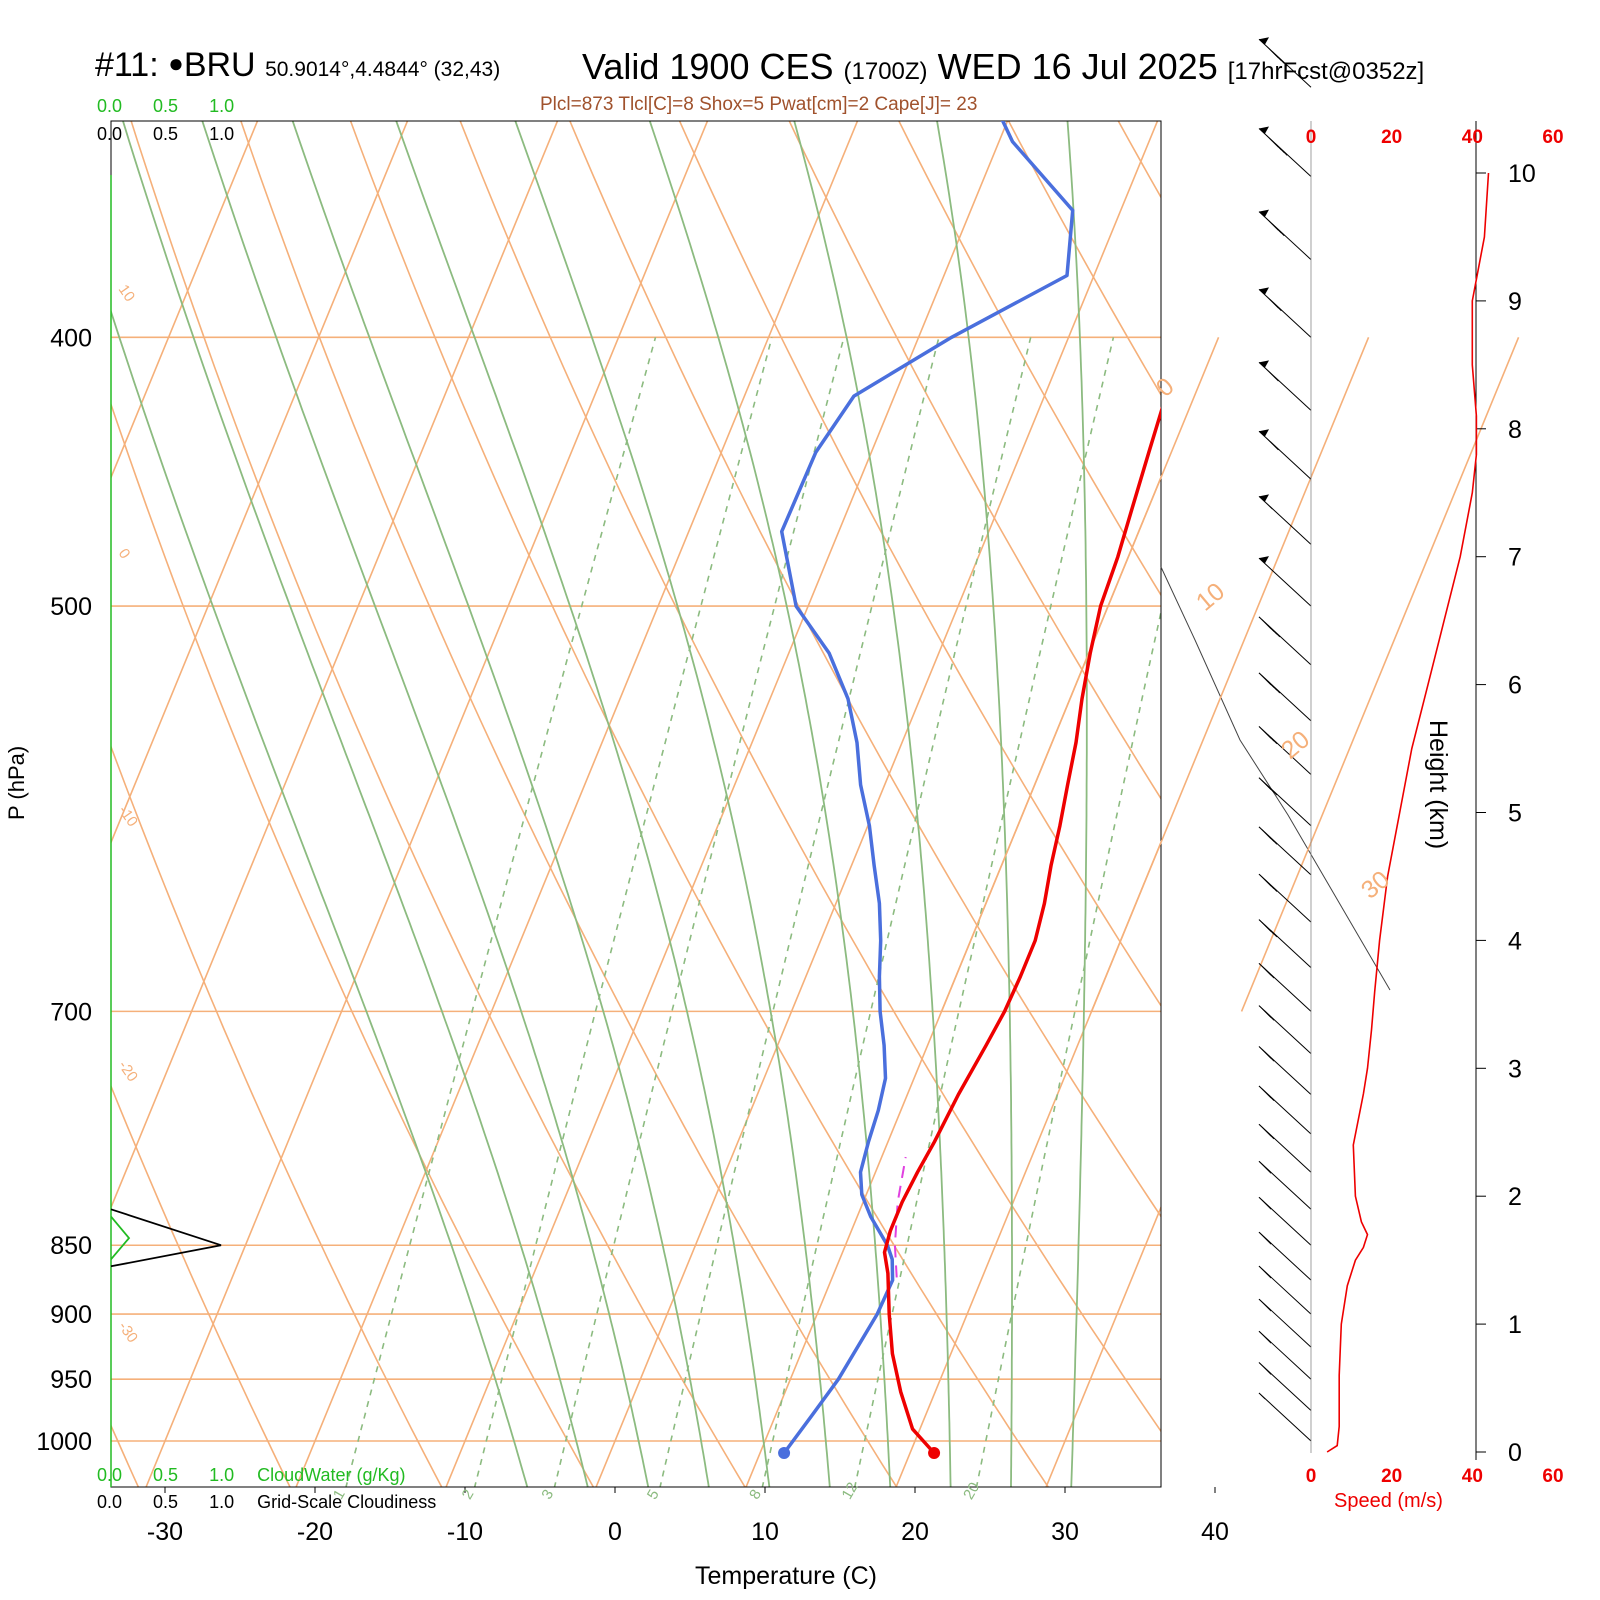  What do you see at coordinates (315, 1532) in the screenshot?
I see `x-tick-label: -20` at bounding box center [315, 1532].